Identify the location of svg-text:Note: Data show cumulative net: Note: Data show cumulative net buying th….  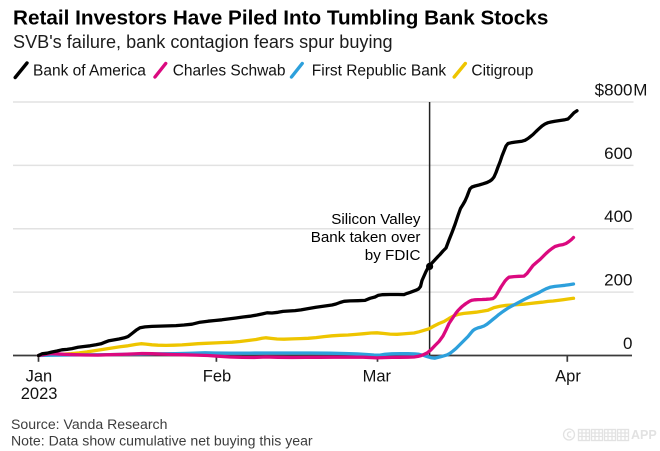
(162, 440).